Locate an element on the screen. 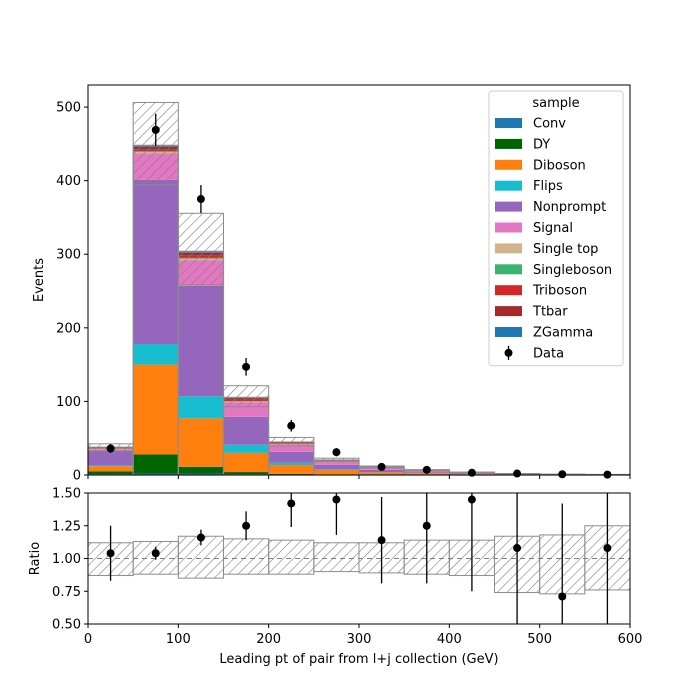  y-tick-label-200: 200 is located at coordinates (68, 328).